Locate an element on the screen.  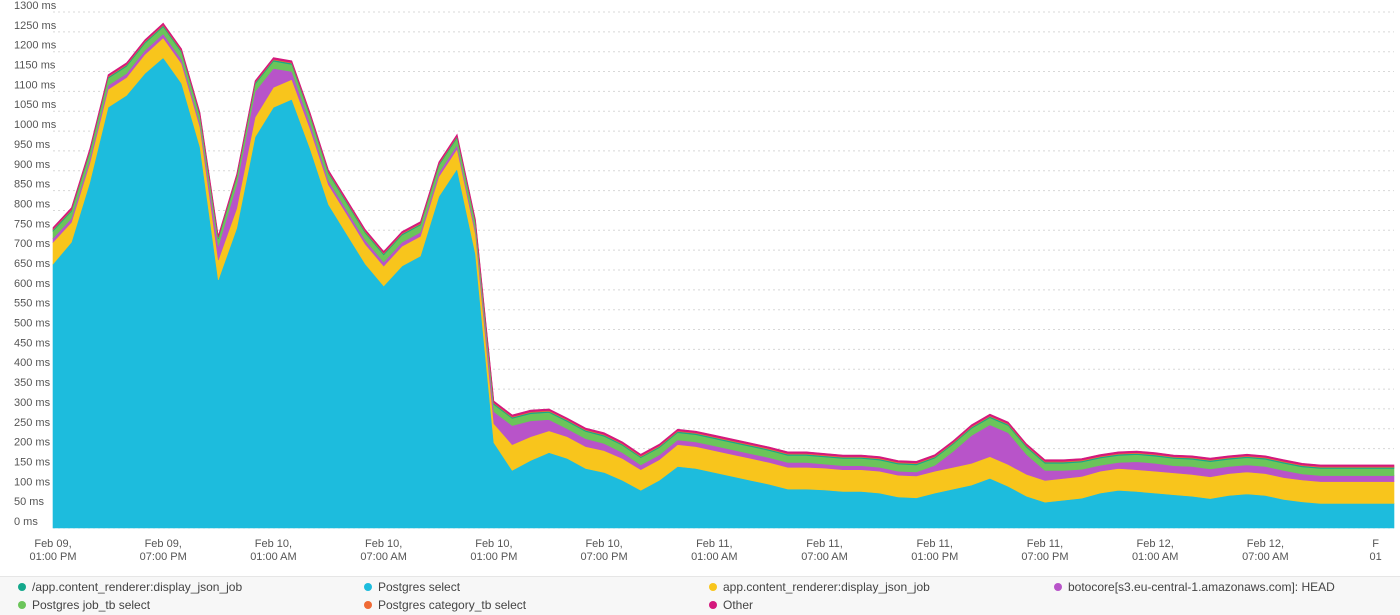
y-tick-label: 400 ms is located at coordinates (32, 363).